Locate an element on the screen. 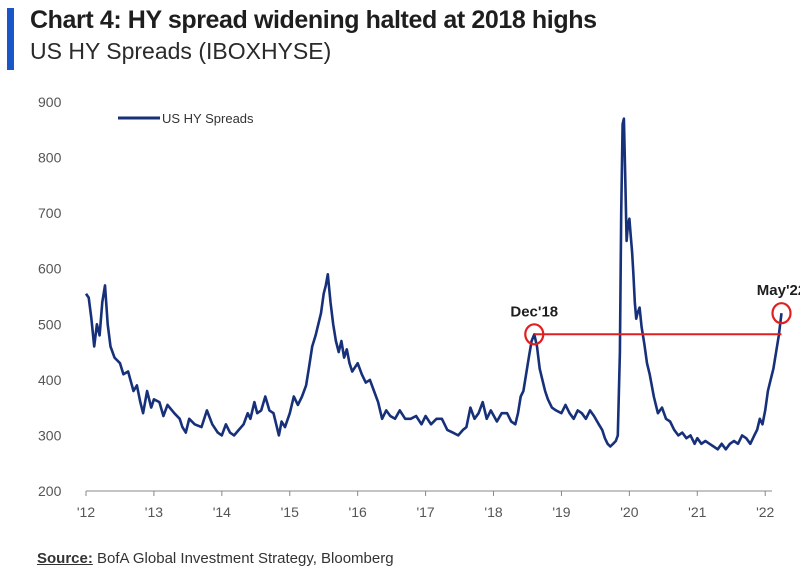 This screenshot has height=573, width=800. annotation-label: Dec'18 is located at coordinates (534, 311).